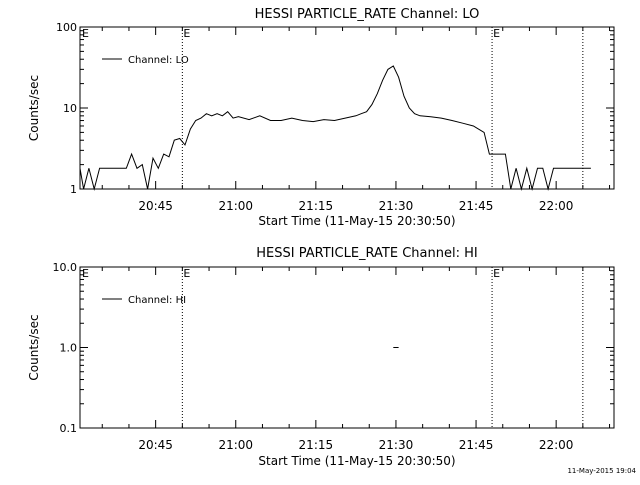  I want to click on y-tick-label: 100, so click(66, 27).